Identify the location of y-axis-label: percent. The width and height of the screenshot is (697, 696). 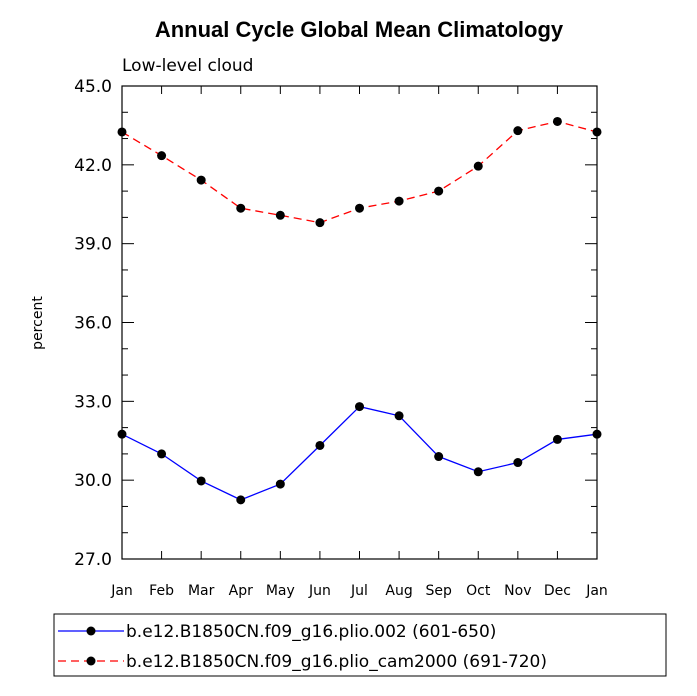
(38, 323).